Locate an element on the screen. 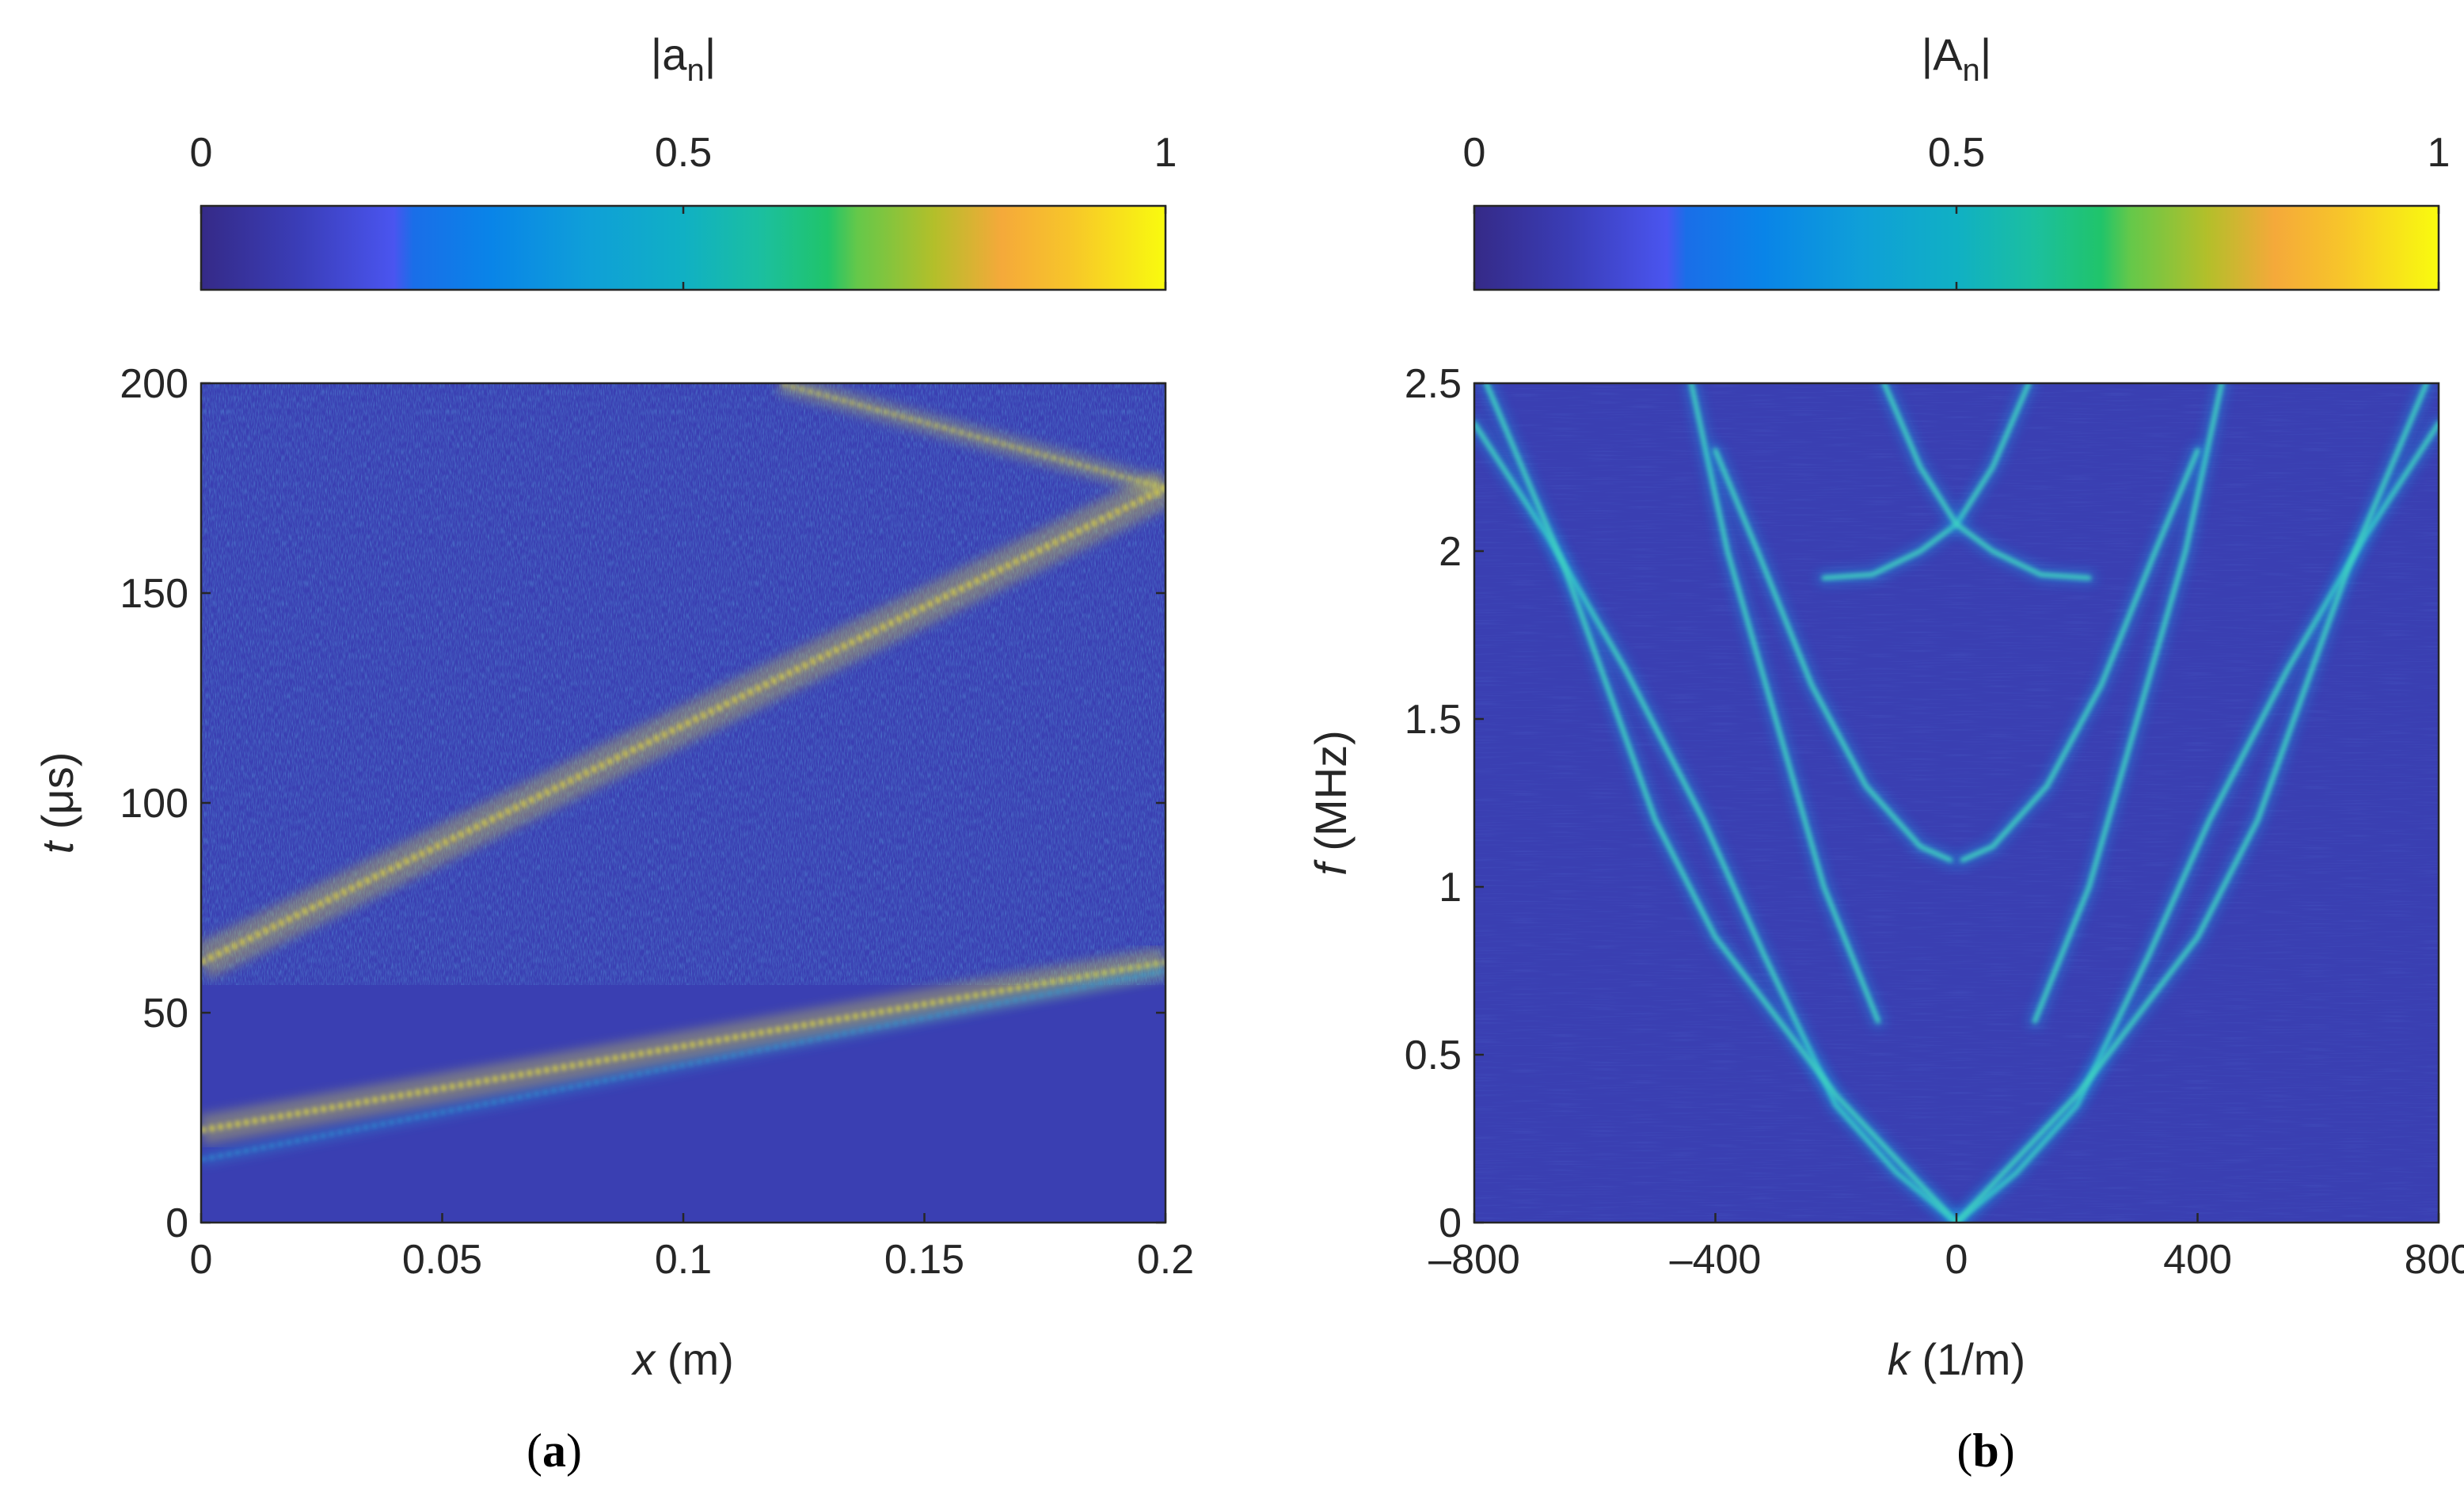  A1-pos is located at coordinates (2128, 703).